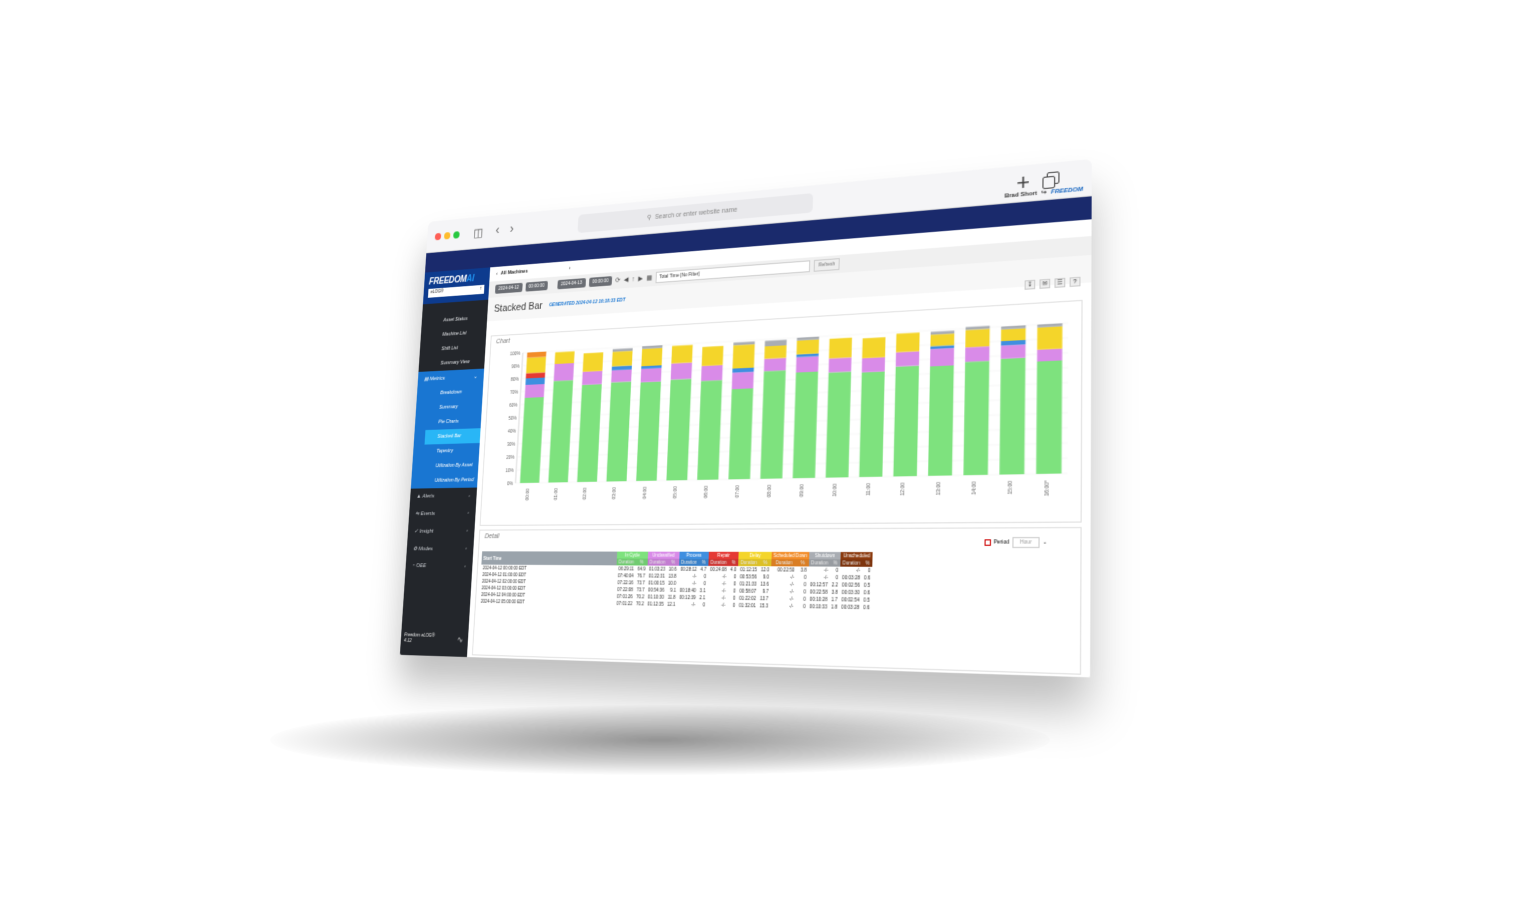 The image size is (1536, 922). What do you see at coordinates (640, 604) in the screenshot?
I see `table-cell: 70.2` at bounding box center [640, 604].